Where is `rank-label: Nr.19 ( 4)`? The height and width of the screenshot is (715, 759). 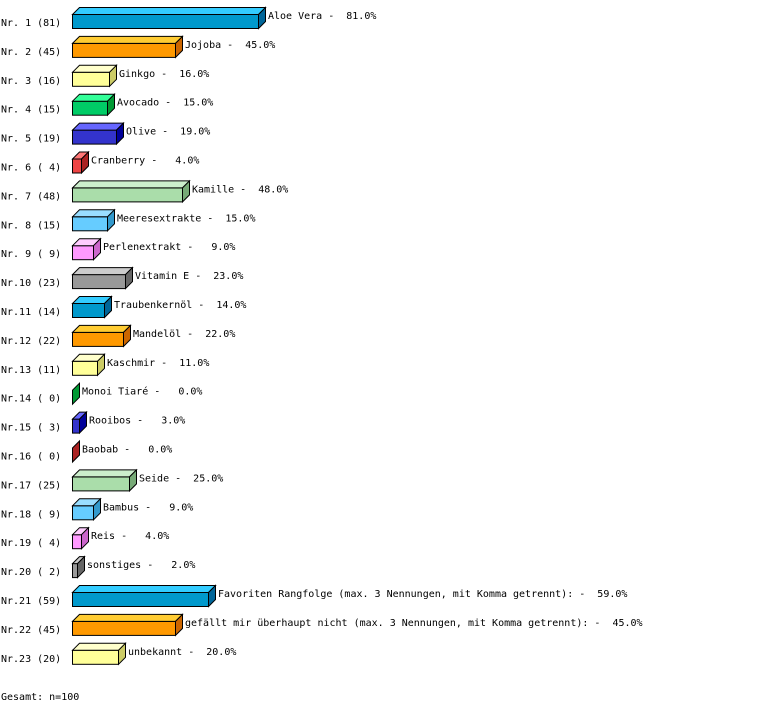 rank-label: Nr.19 ( 4) is located at coordinates (31, 543).